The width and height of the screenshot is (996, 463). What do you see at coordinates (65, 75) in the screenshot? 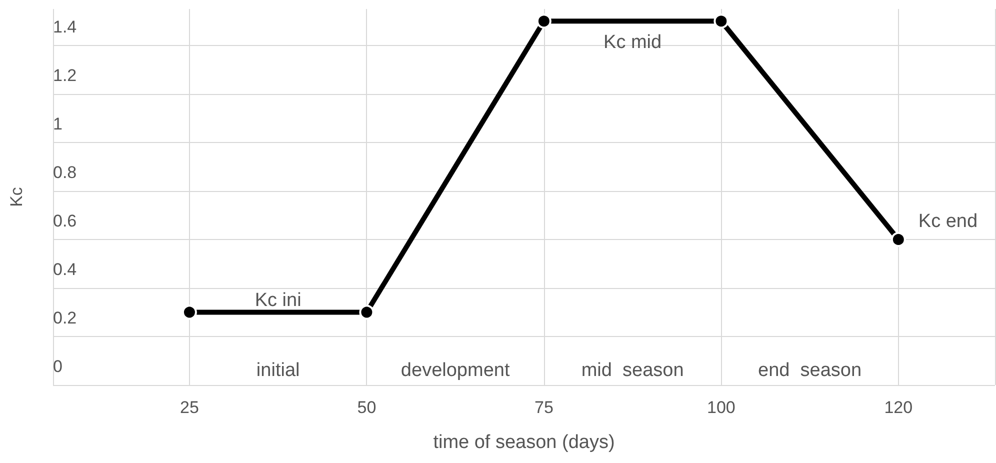
I see `y-tick-label: 1.2` at bounding box center [65, 75].